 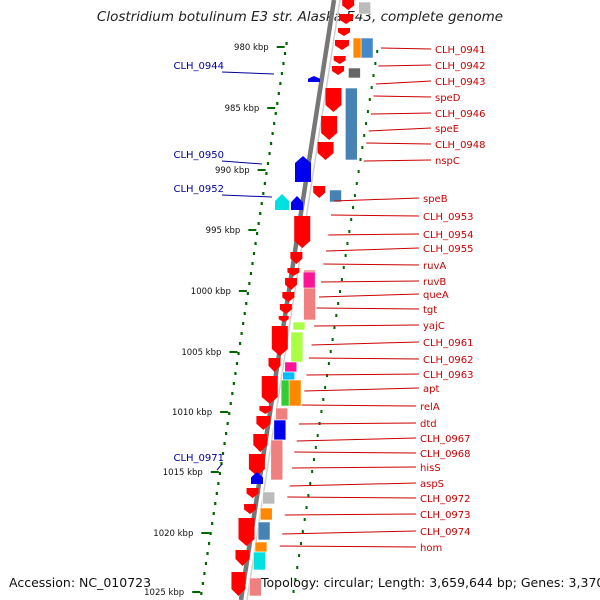 What do you see at coordinates (242, 109) in the screenshot?
I see `scale-label: 985 kbp` at bounding box center [242, 109].